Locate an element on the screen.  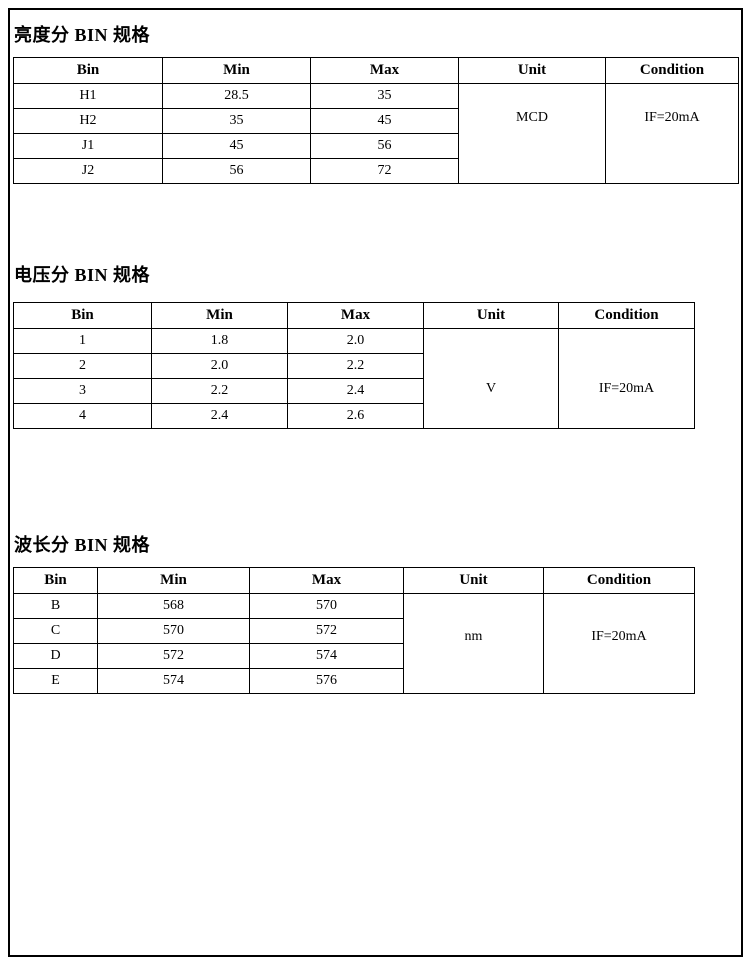
table-row: H2 35 45 is located at coordinates (376, 121).